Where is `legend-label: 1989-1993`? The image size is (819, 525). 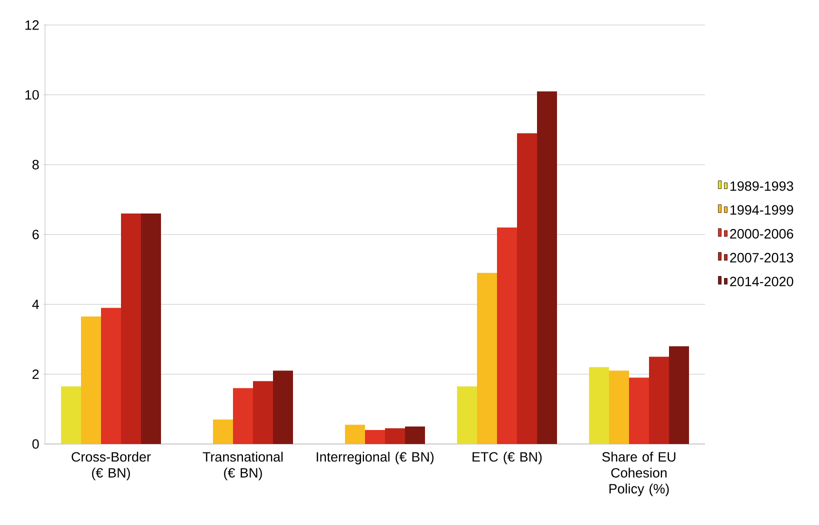
legend-label: 1989-1993 is located at coordinates (762, 186).